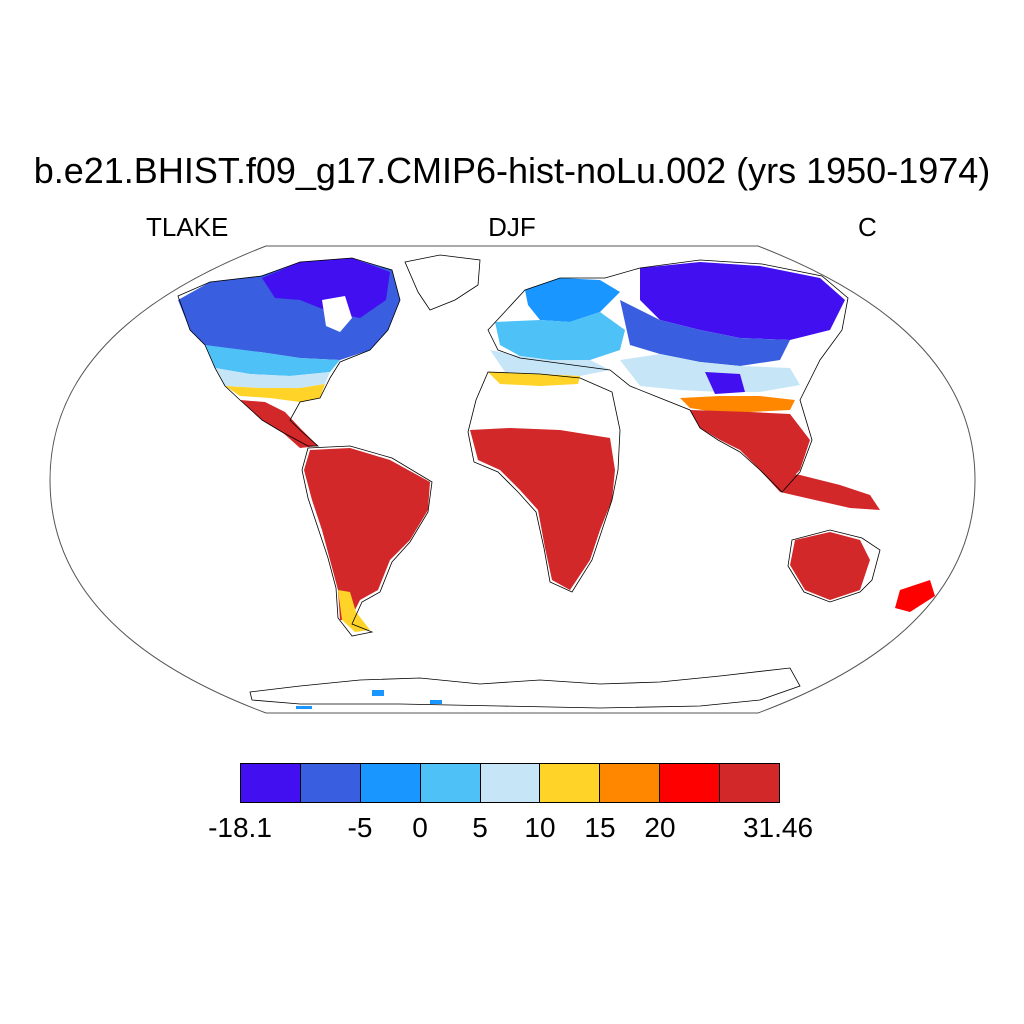 The height and width of the screenshot is (1024, 1024). What do you see at coordinates (360, 827) in the screenshot?
I see `colorbar-tick-label: -5` at bounding box center [360, 827].